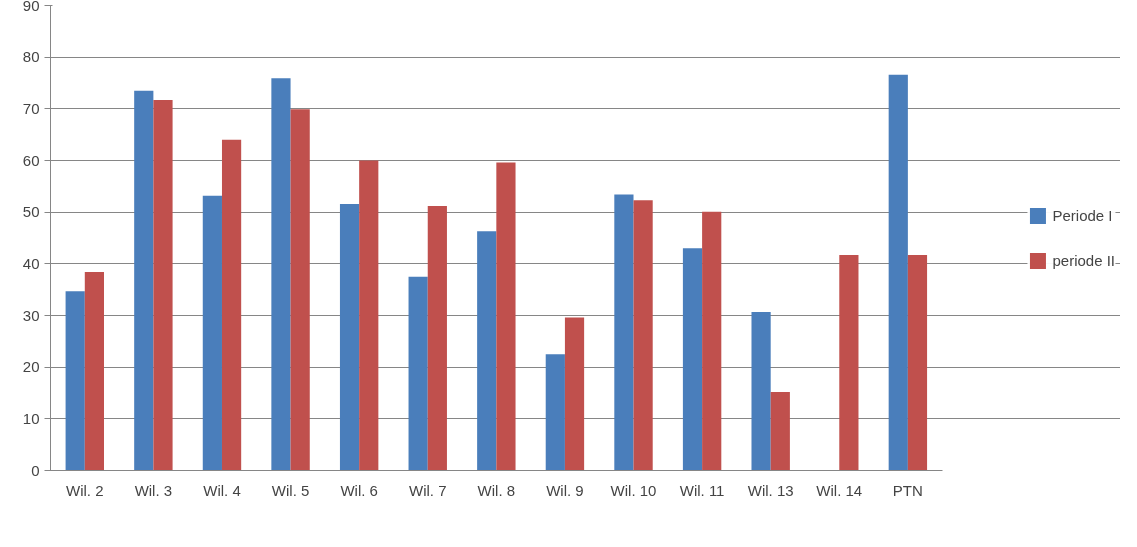 Image resolution: width=1137 pixels, height=547 pixels. What do you see at coordinates (702, 490) in the screenshot?
I see `x-tick-label: Wil. 11` at bounding box center [702, 490].